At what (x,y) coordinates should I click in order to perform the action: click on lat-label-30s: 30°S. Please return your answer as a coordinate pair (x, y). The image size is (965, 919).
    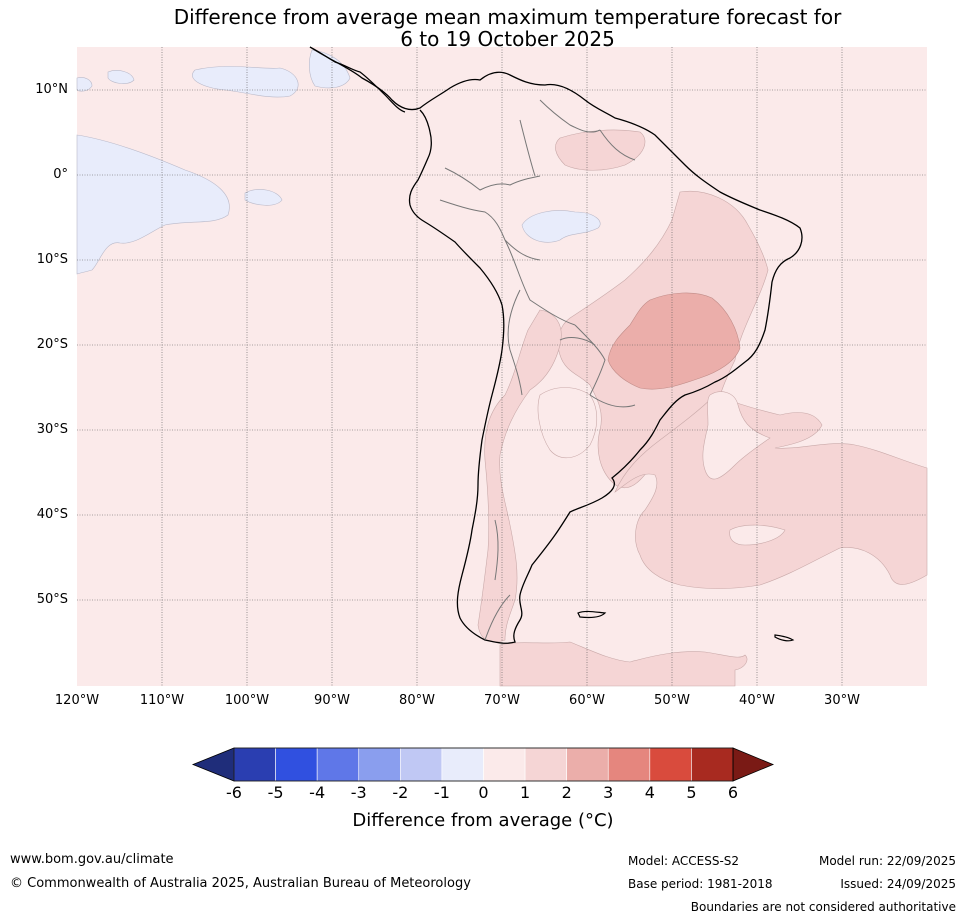
    Looking at the image, I should click on (52, 429).